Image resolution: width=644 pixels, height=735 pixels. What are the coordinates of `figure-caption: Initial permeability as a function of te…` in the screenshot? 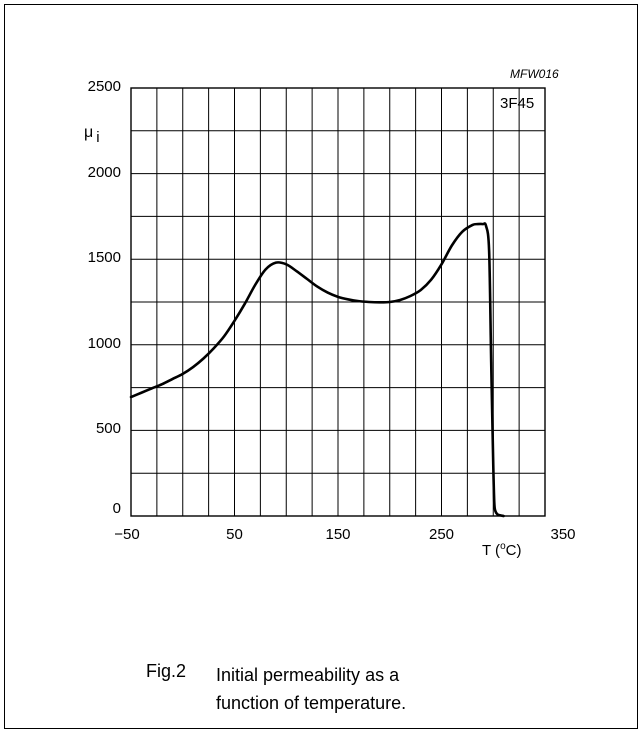 It's located at (311, 689).